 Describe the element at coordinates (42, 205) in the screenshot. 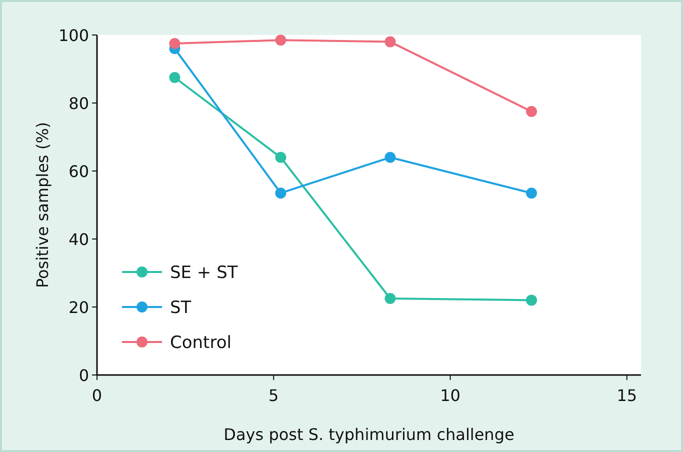

I see `y-axis-title: Positive samples (%)` at that location.